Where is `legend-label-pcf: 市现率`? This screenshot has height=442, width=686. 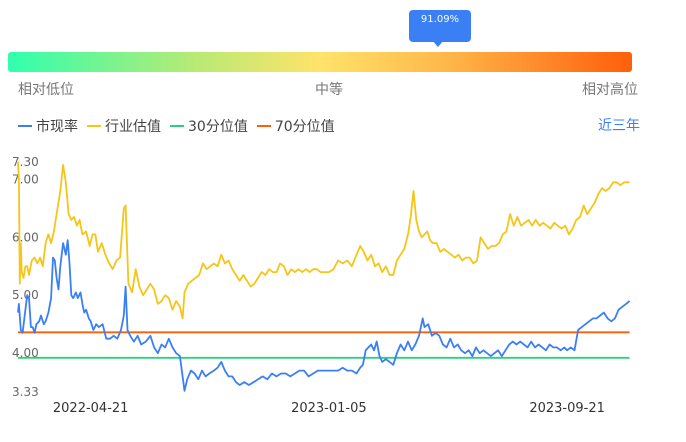 legend-label-pcf: 市现率 is located at coordinates (57, 127).